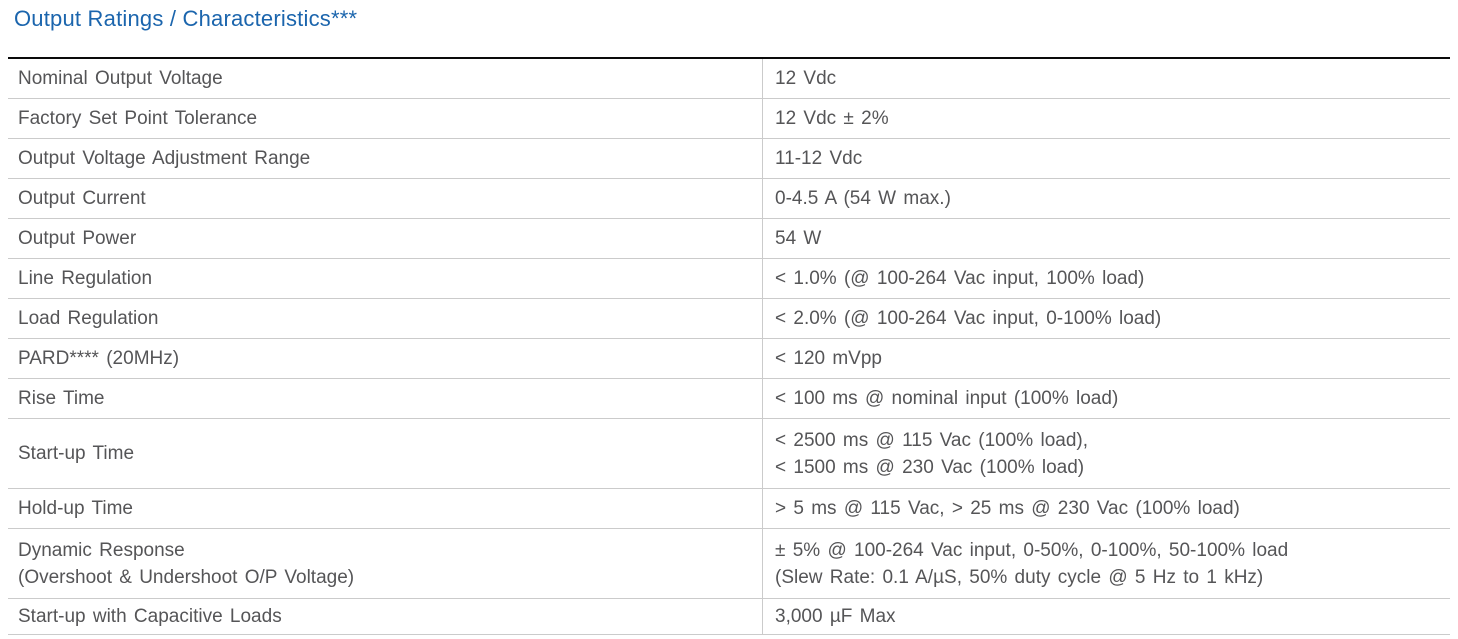  What do you see at coordinates (832, 118) in the screenshot?
I see `parameter-value-cell-text: 12 Vdc ± 2%` at bounding box center [832, 118].